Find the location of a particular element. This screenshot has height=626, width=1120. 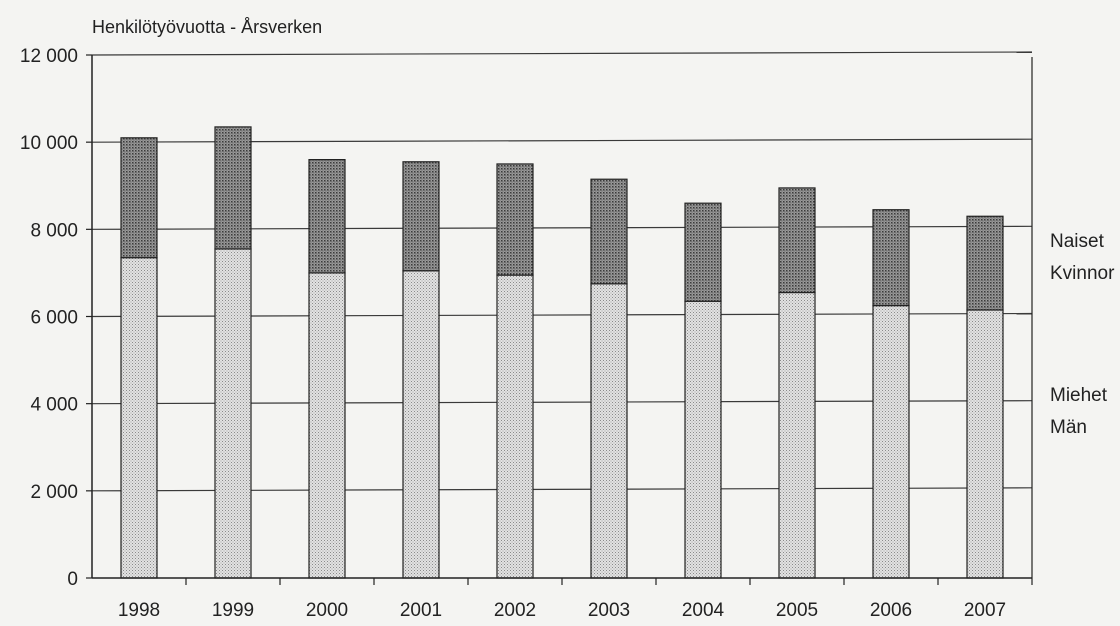

bar-miehet-2000 is located at coordinates (327, 425).